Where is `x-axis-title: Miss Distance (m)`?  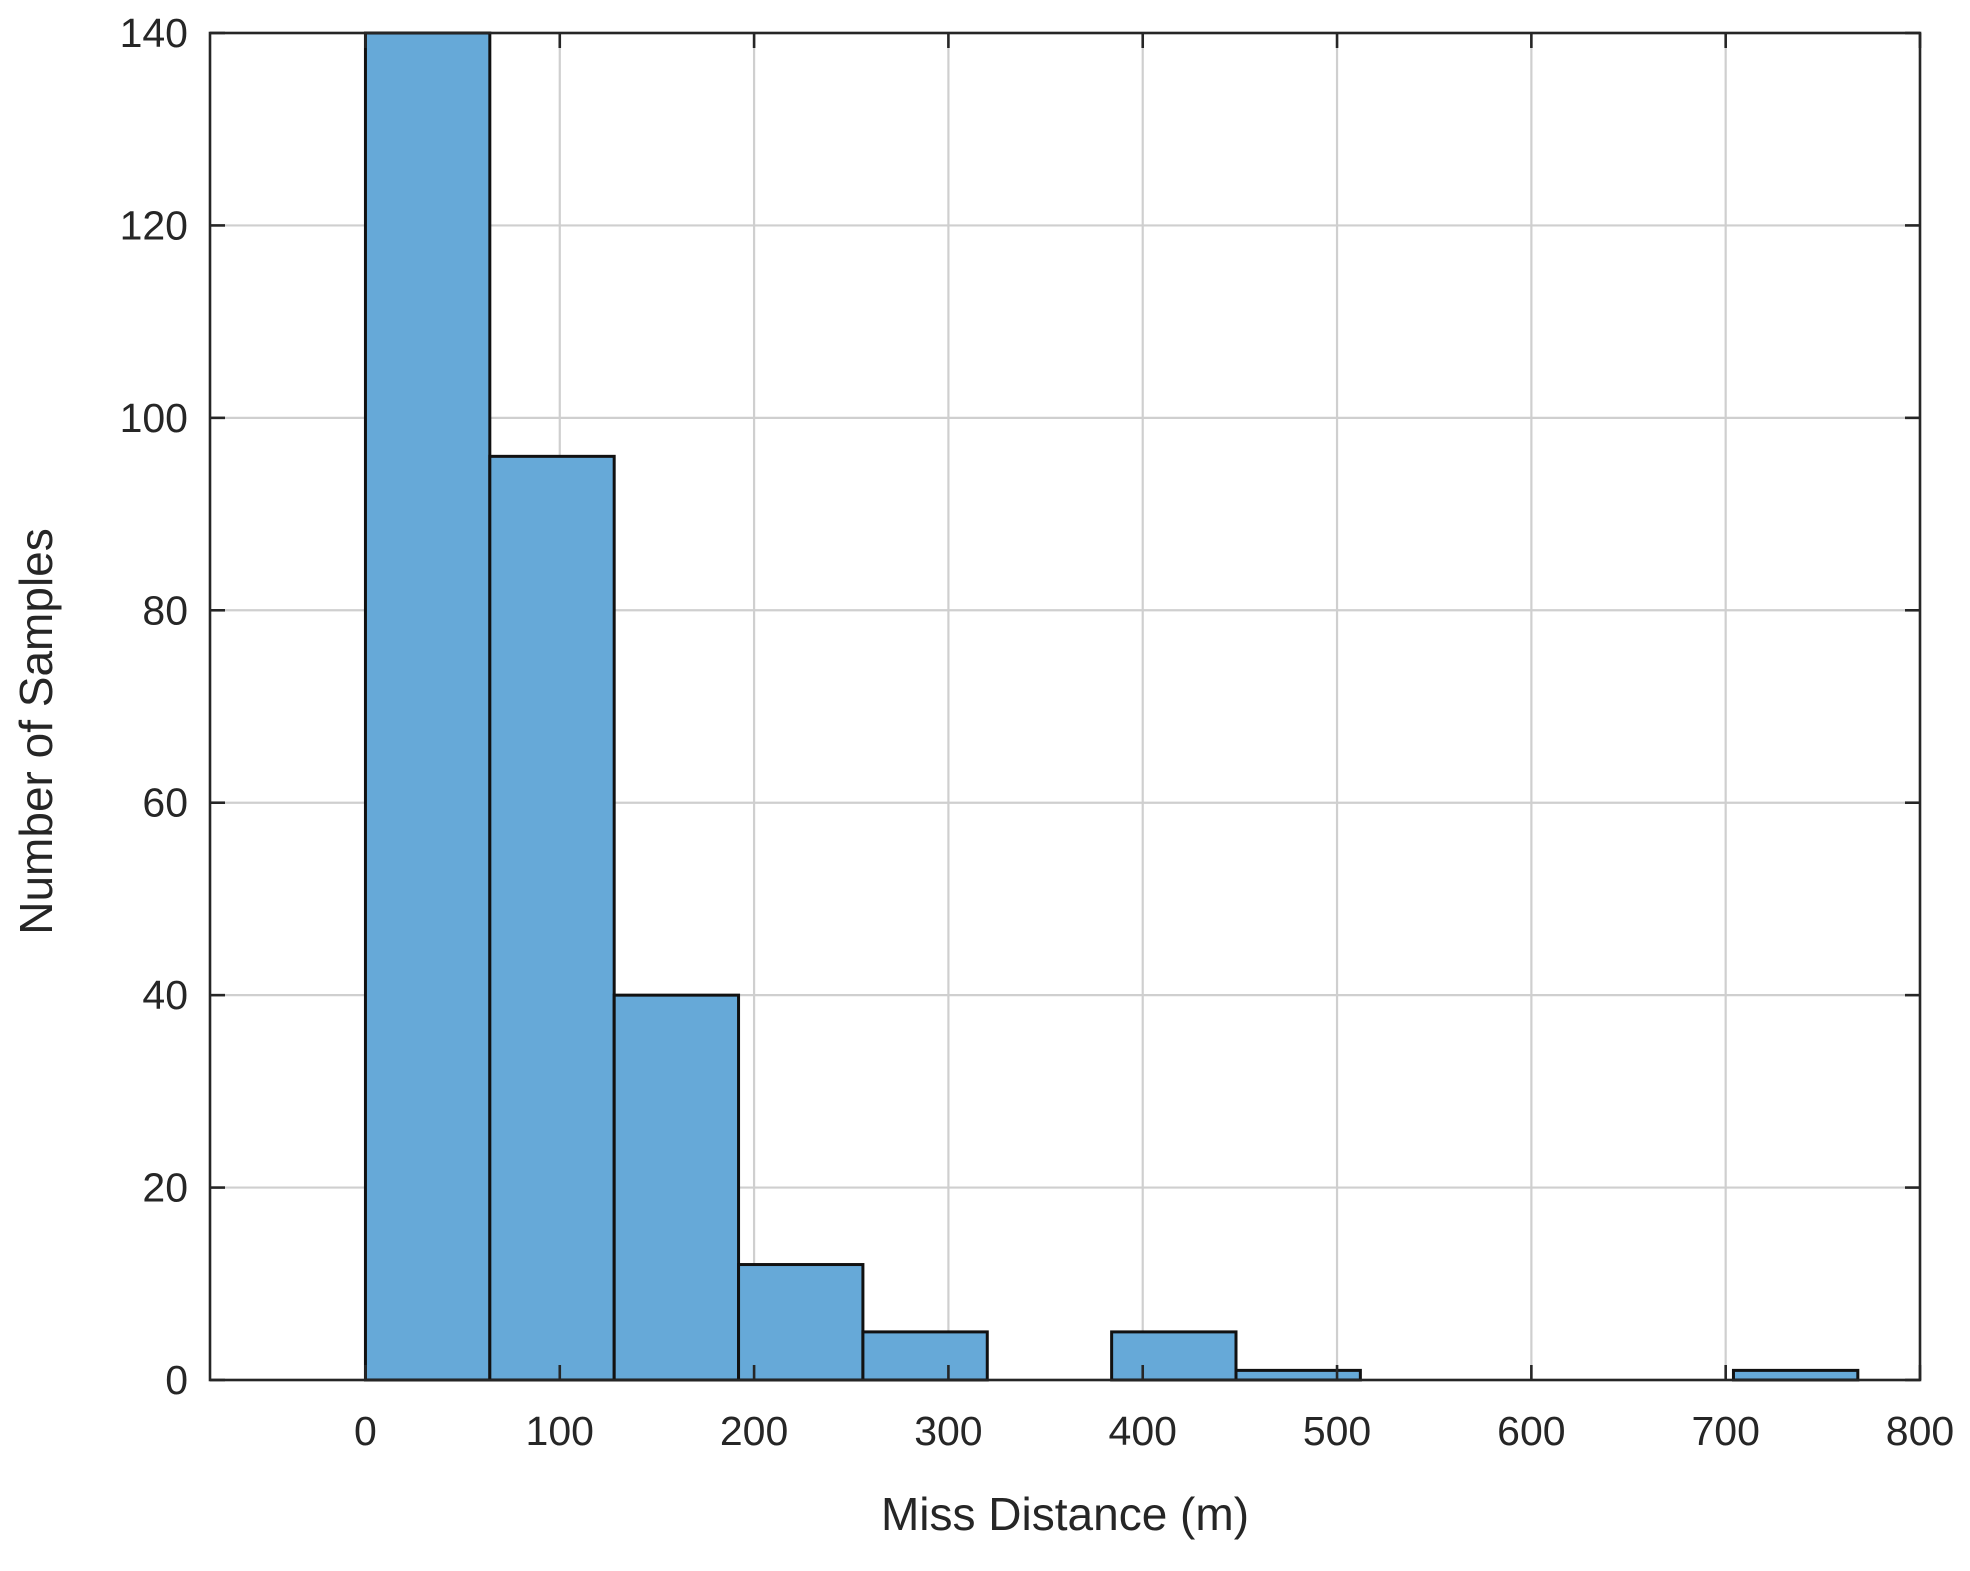
x-axis-title: Miss Distance (m) is located at coordinates (1065, 1514).